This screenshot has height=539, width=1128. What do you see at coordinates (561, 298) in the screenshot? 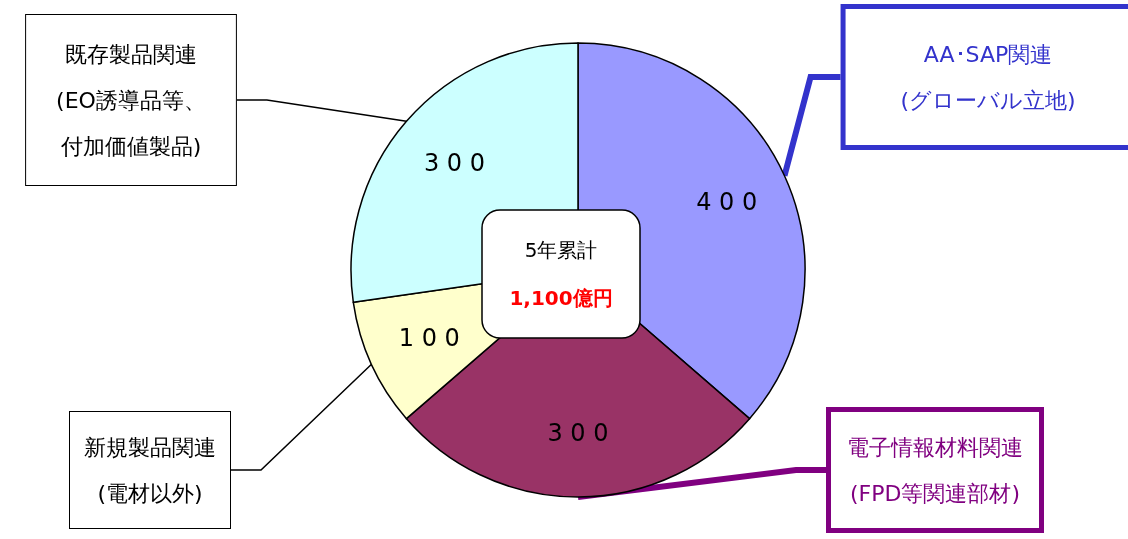
I see `text: 1,100億円` at bounding box center [561, 298].